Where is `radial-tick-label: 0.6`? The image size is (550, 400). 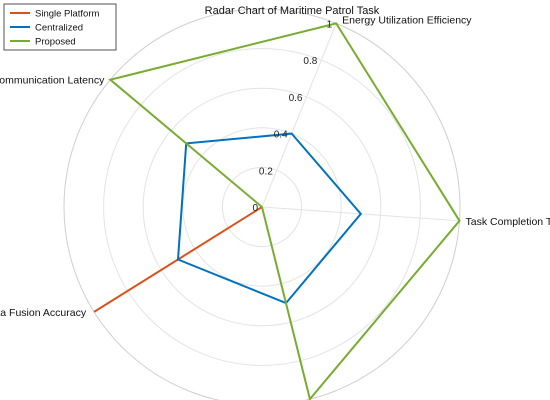 radial-tick-label: 0.6 is located at coordinates (296, 98).